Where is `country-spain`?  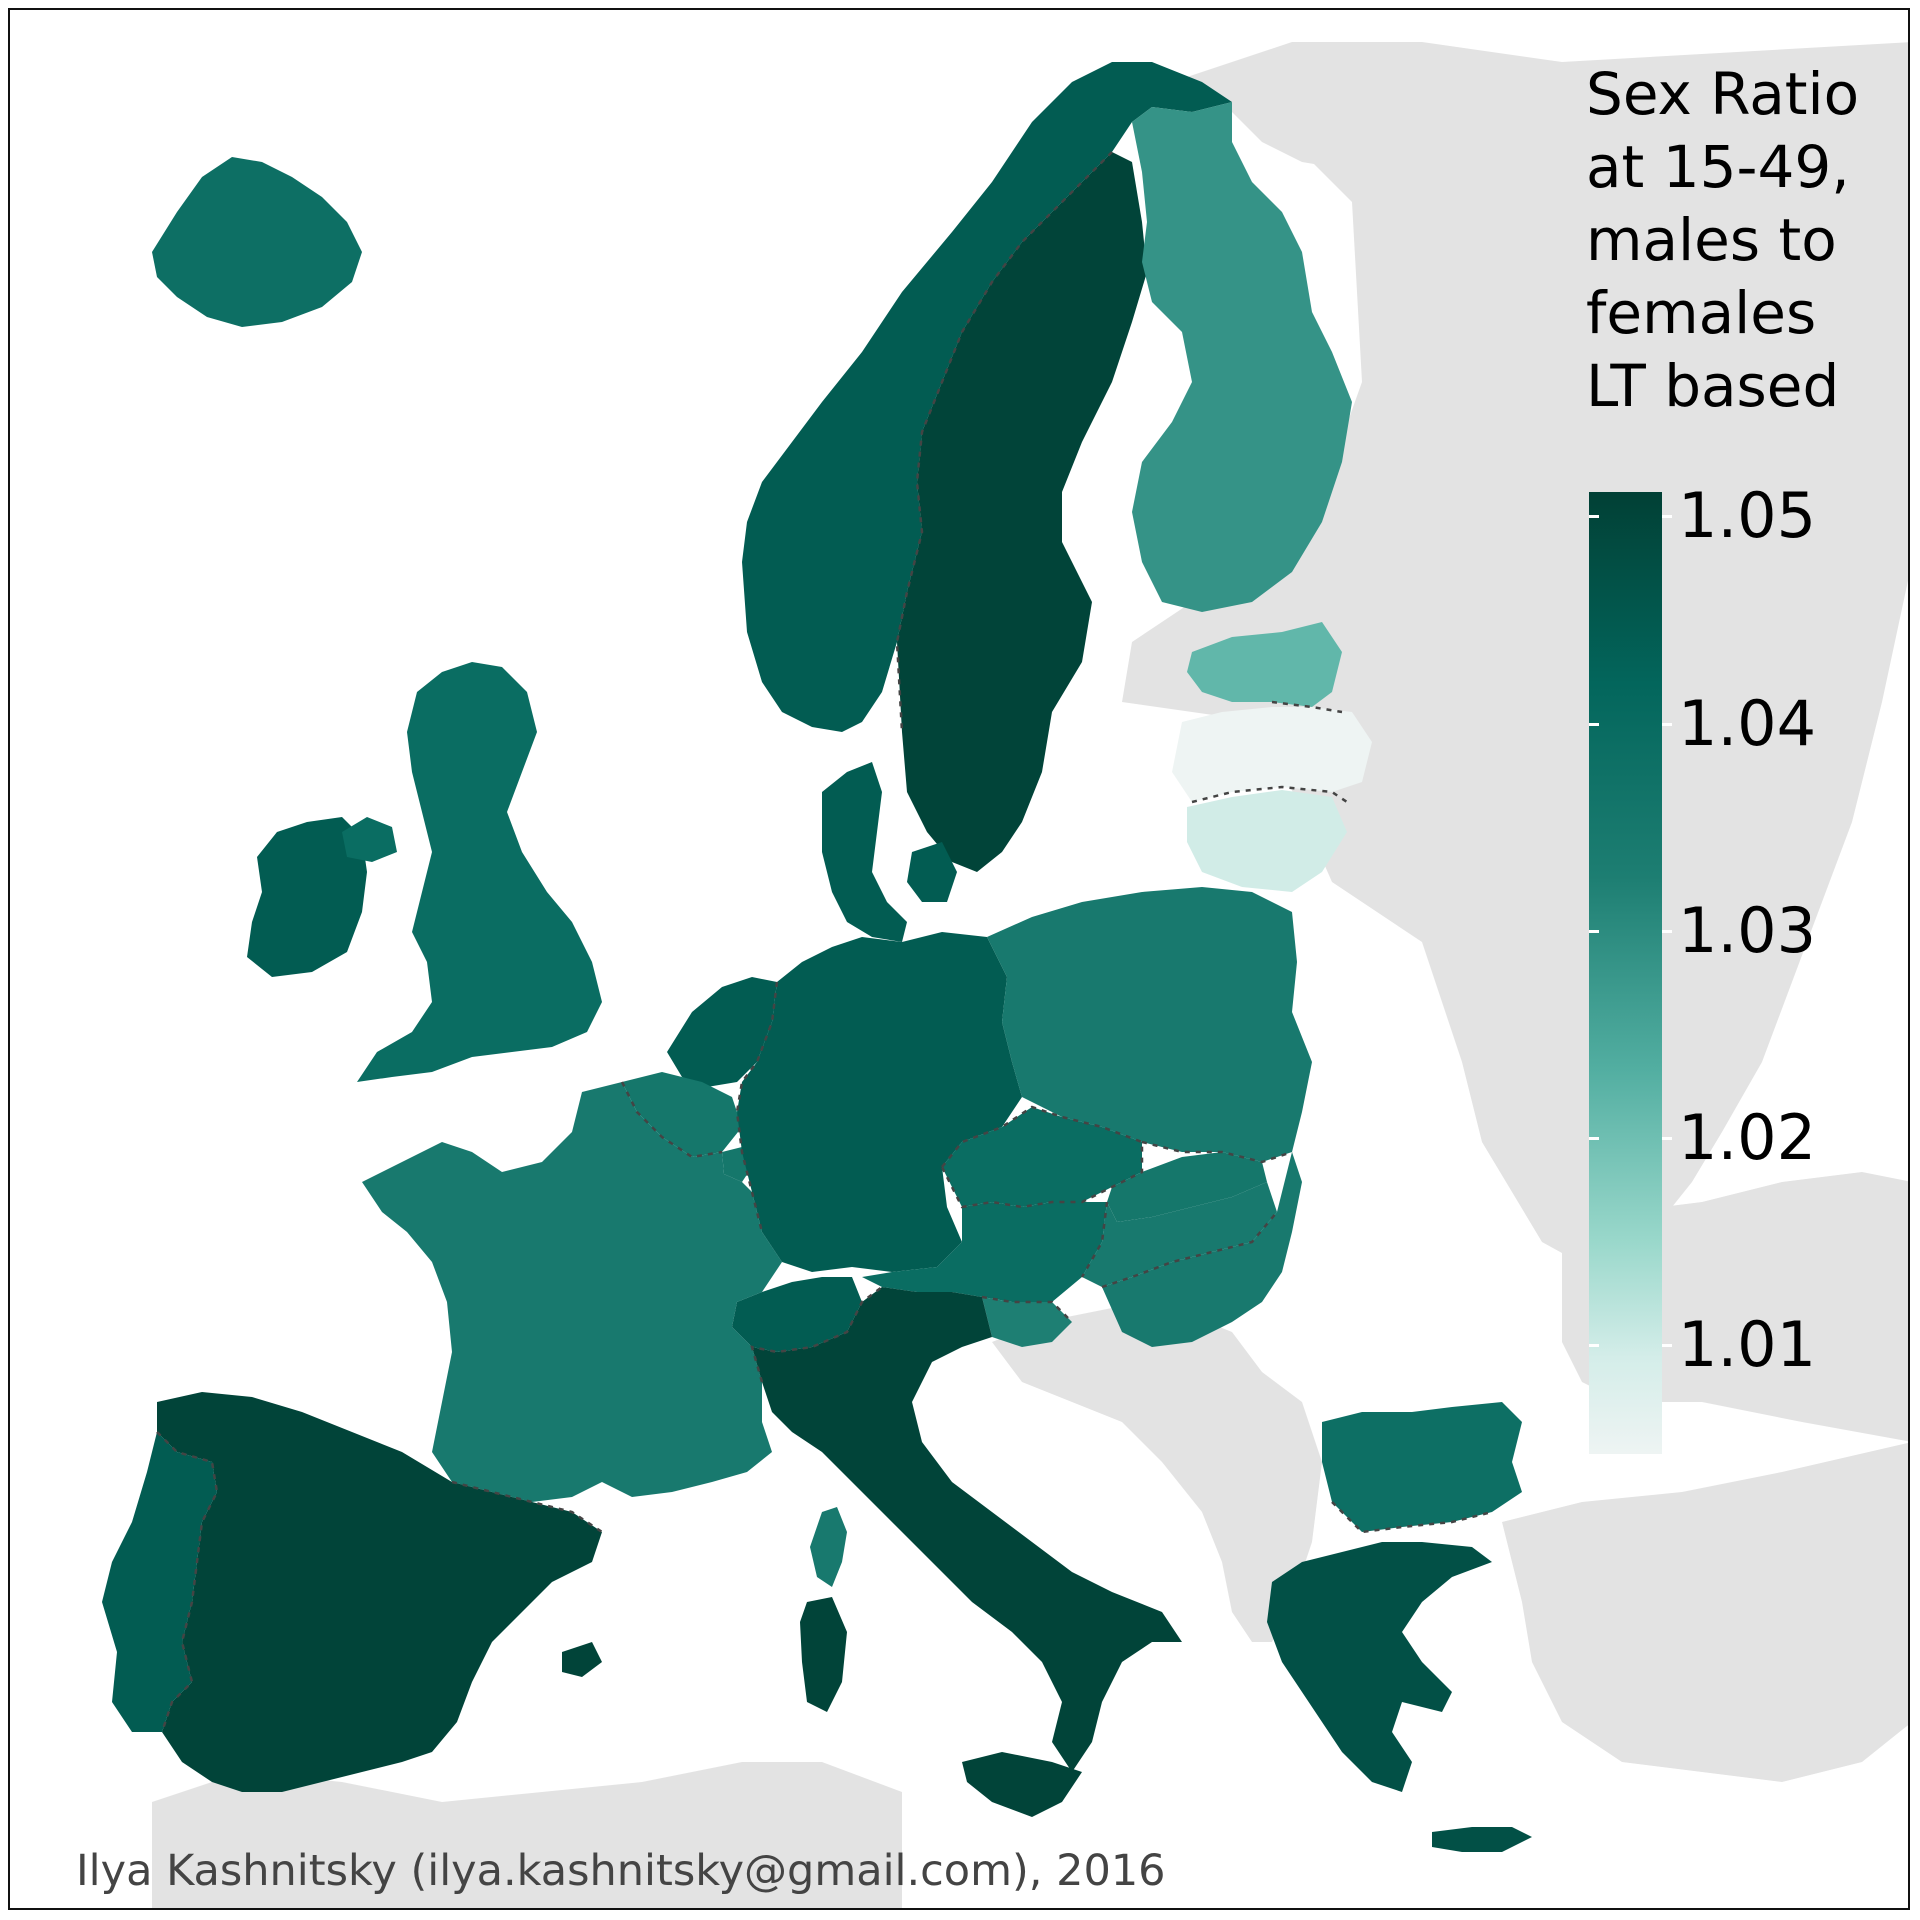 country-spain is located at coordinates (379, 1592).